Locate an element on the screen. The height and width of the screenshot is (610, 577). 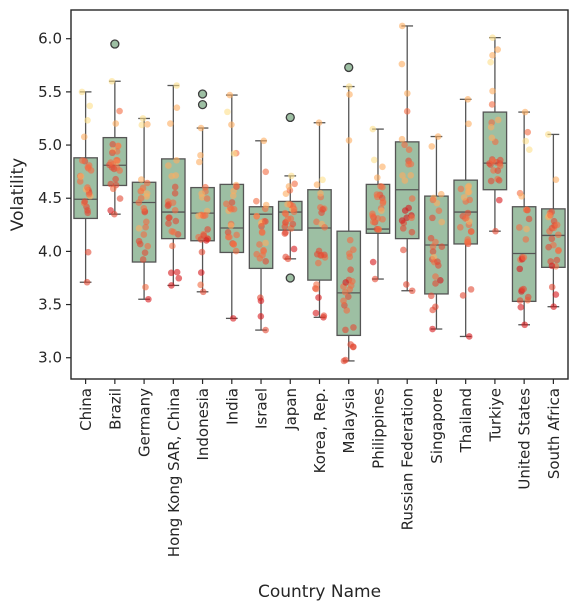
y-tick-label: 5.0 is located at coordinates (50, 145).